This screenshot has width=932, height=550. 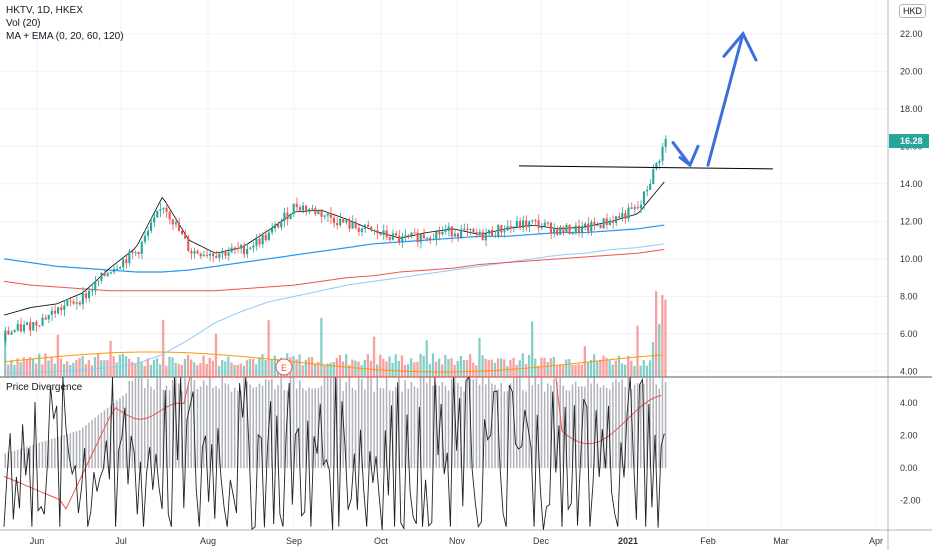 I want to click on moving-average-indicator-label: MA + EMA (0, 20, 60, 120), so click(x=65, y=36).